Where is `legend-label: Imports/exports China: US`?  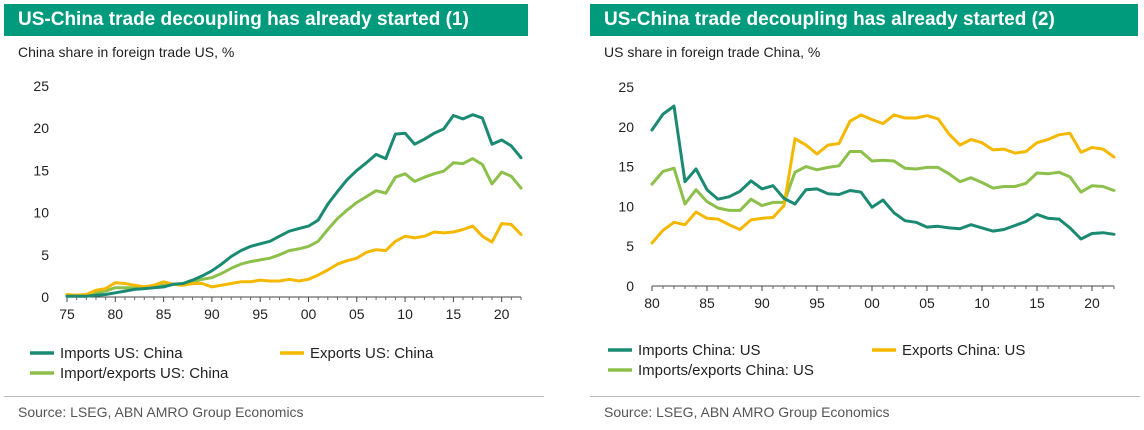 legend-label: Imports/exports China: US is located at coordinates (726, 370).